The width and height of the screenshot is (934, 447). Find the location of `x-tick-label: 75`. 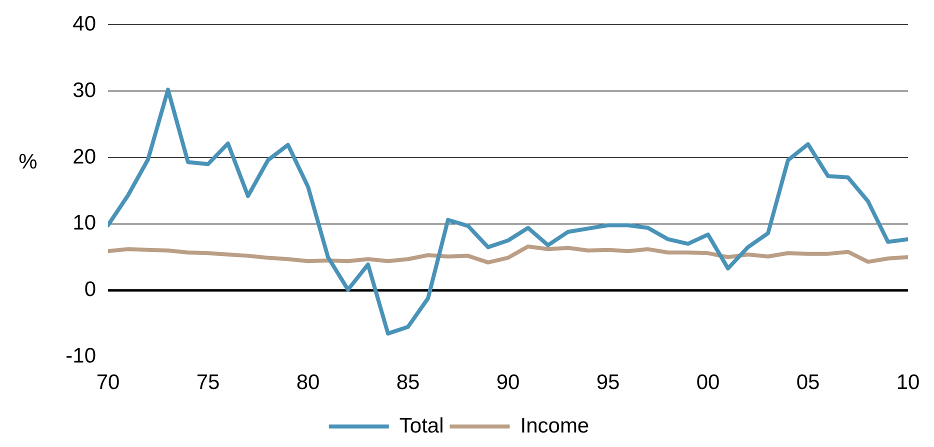

x-tick-label: 75 is located at coordinates (208, 382).